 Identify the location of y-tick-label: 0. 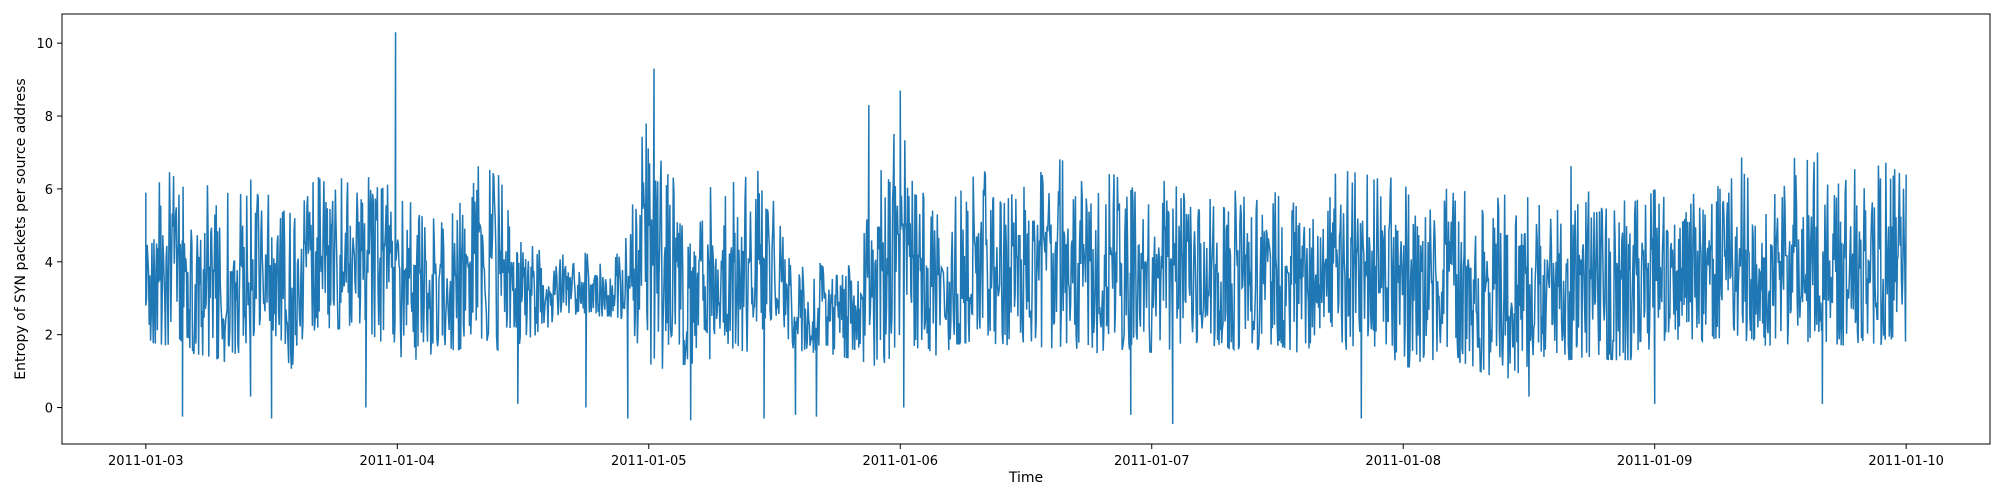
(49, 409).